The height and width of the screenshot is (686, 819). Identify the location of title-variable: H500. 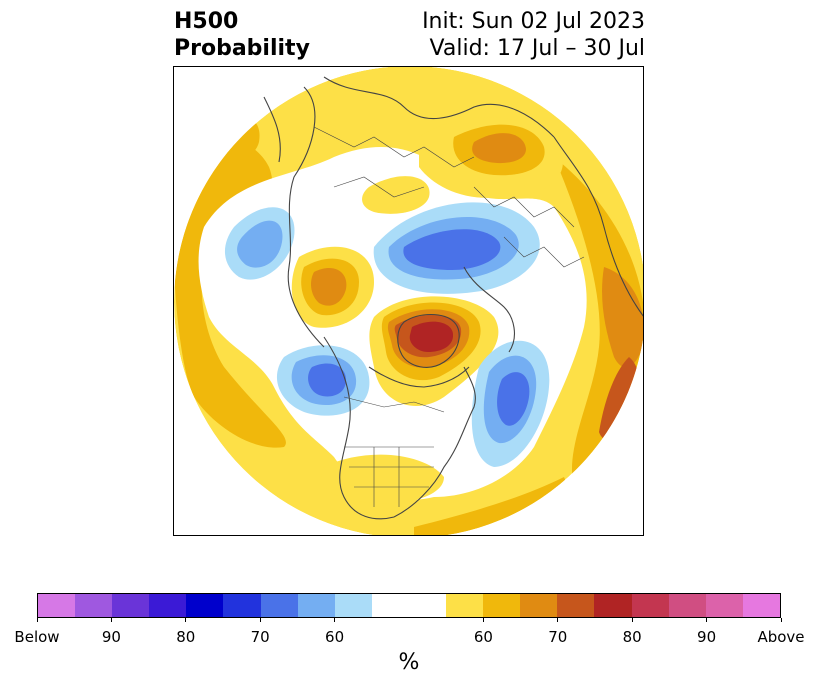
(206, 21).